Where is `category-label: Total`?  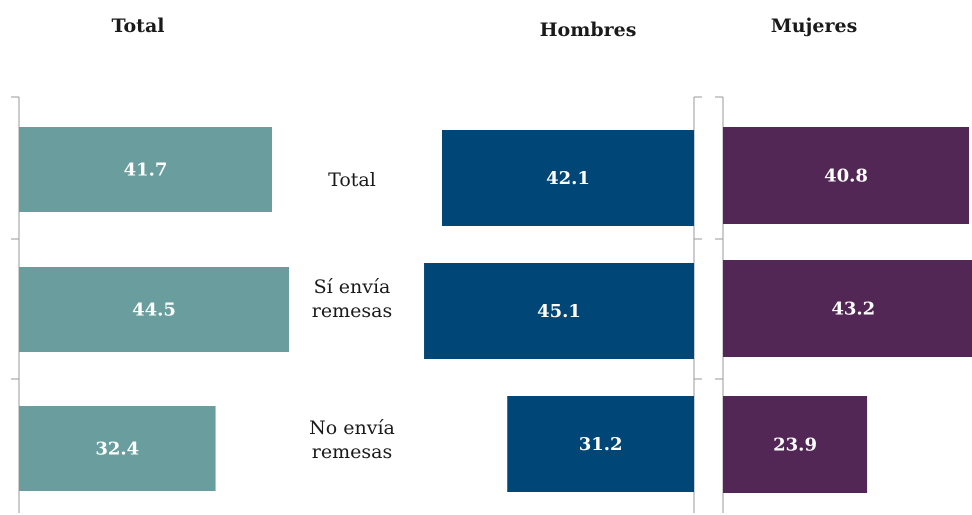 category-label: Total is located at coordinates (352, 180).